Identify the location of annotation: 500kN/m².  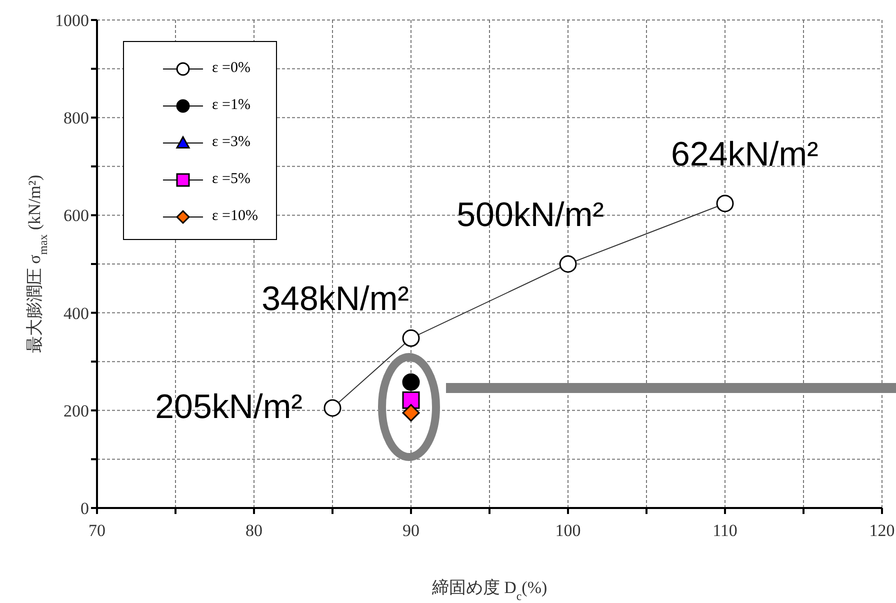
(530, 215).